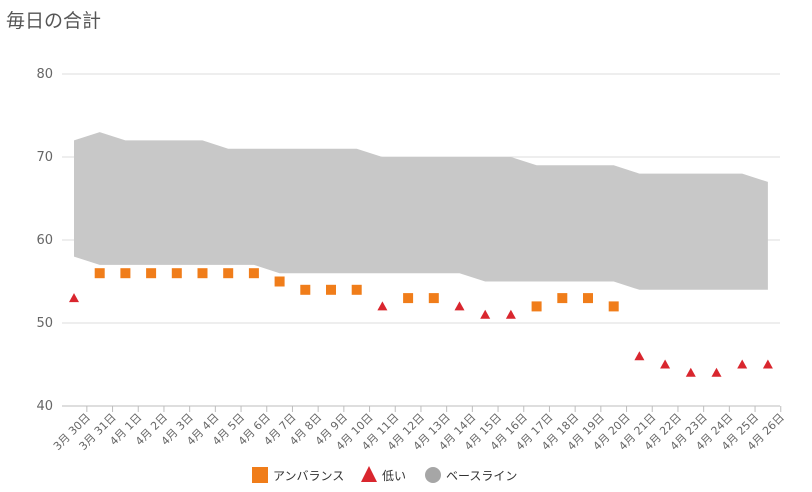  What do you see at coordinates (433, 475) in the screenshot?
I see `legend-circle-icon` at bounding box center [433, 475].